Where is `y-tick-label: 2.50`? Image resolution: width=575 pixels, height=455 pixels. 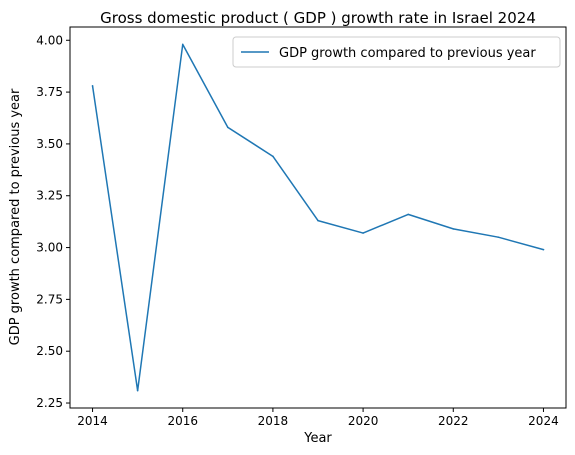 y-tick-label: 2.50 is located at coordinates (49, 351).